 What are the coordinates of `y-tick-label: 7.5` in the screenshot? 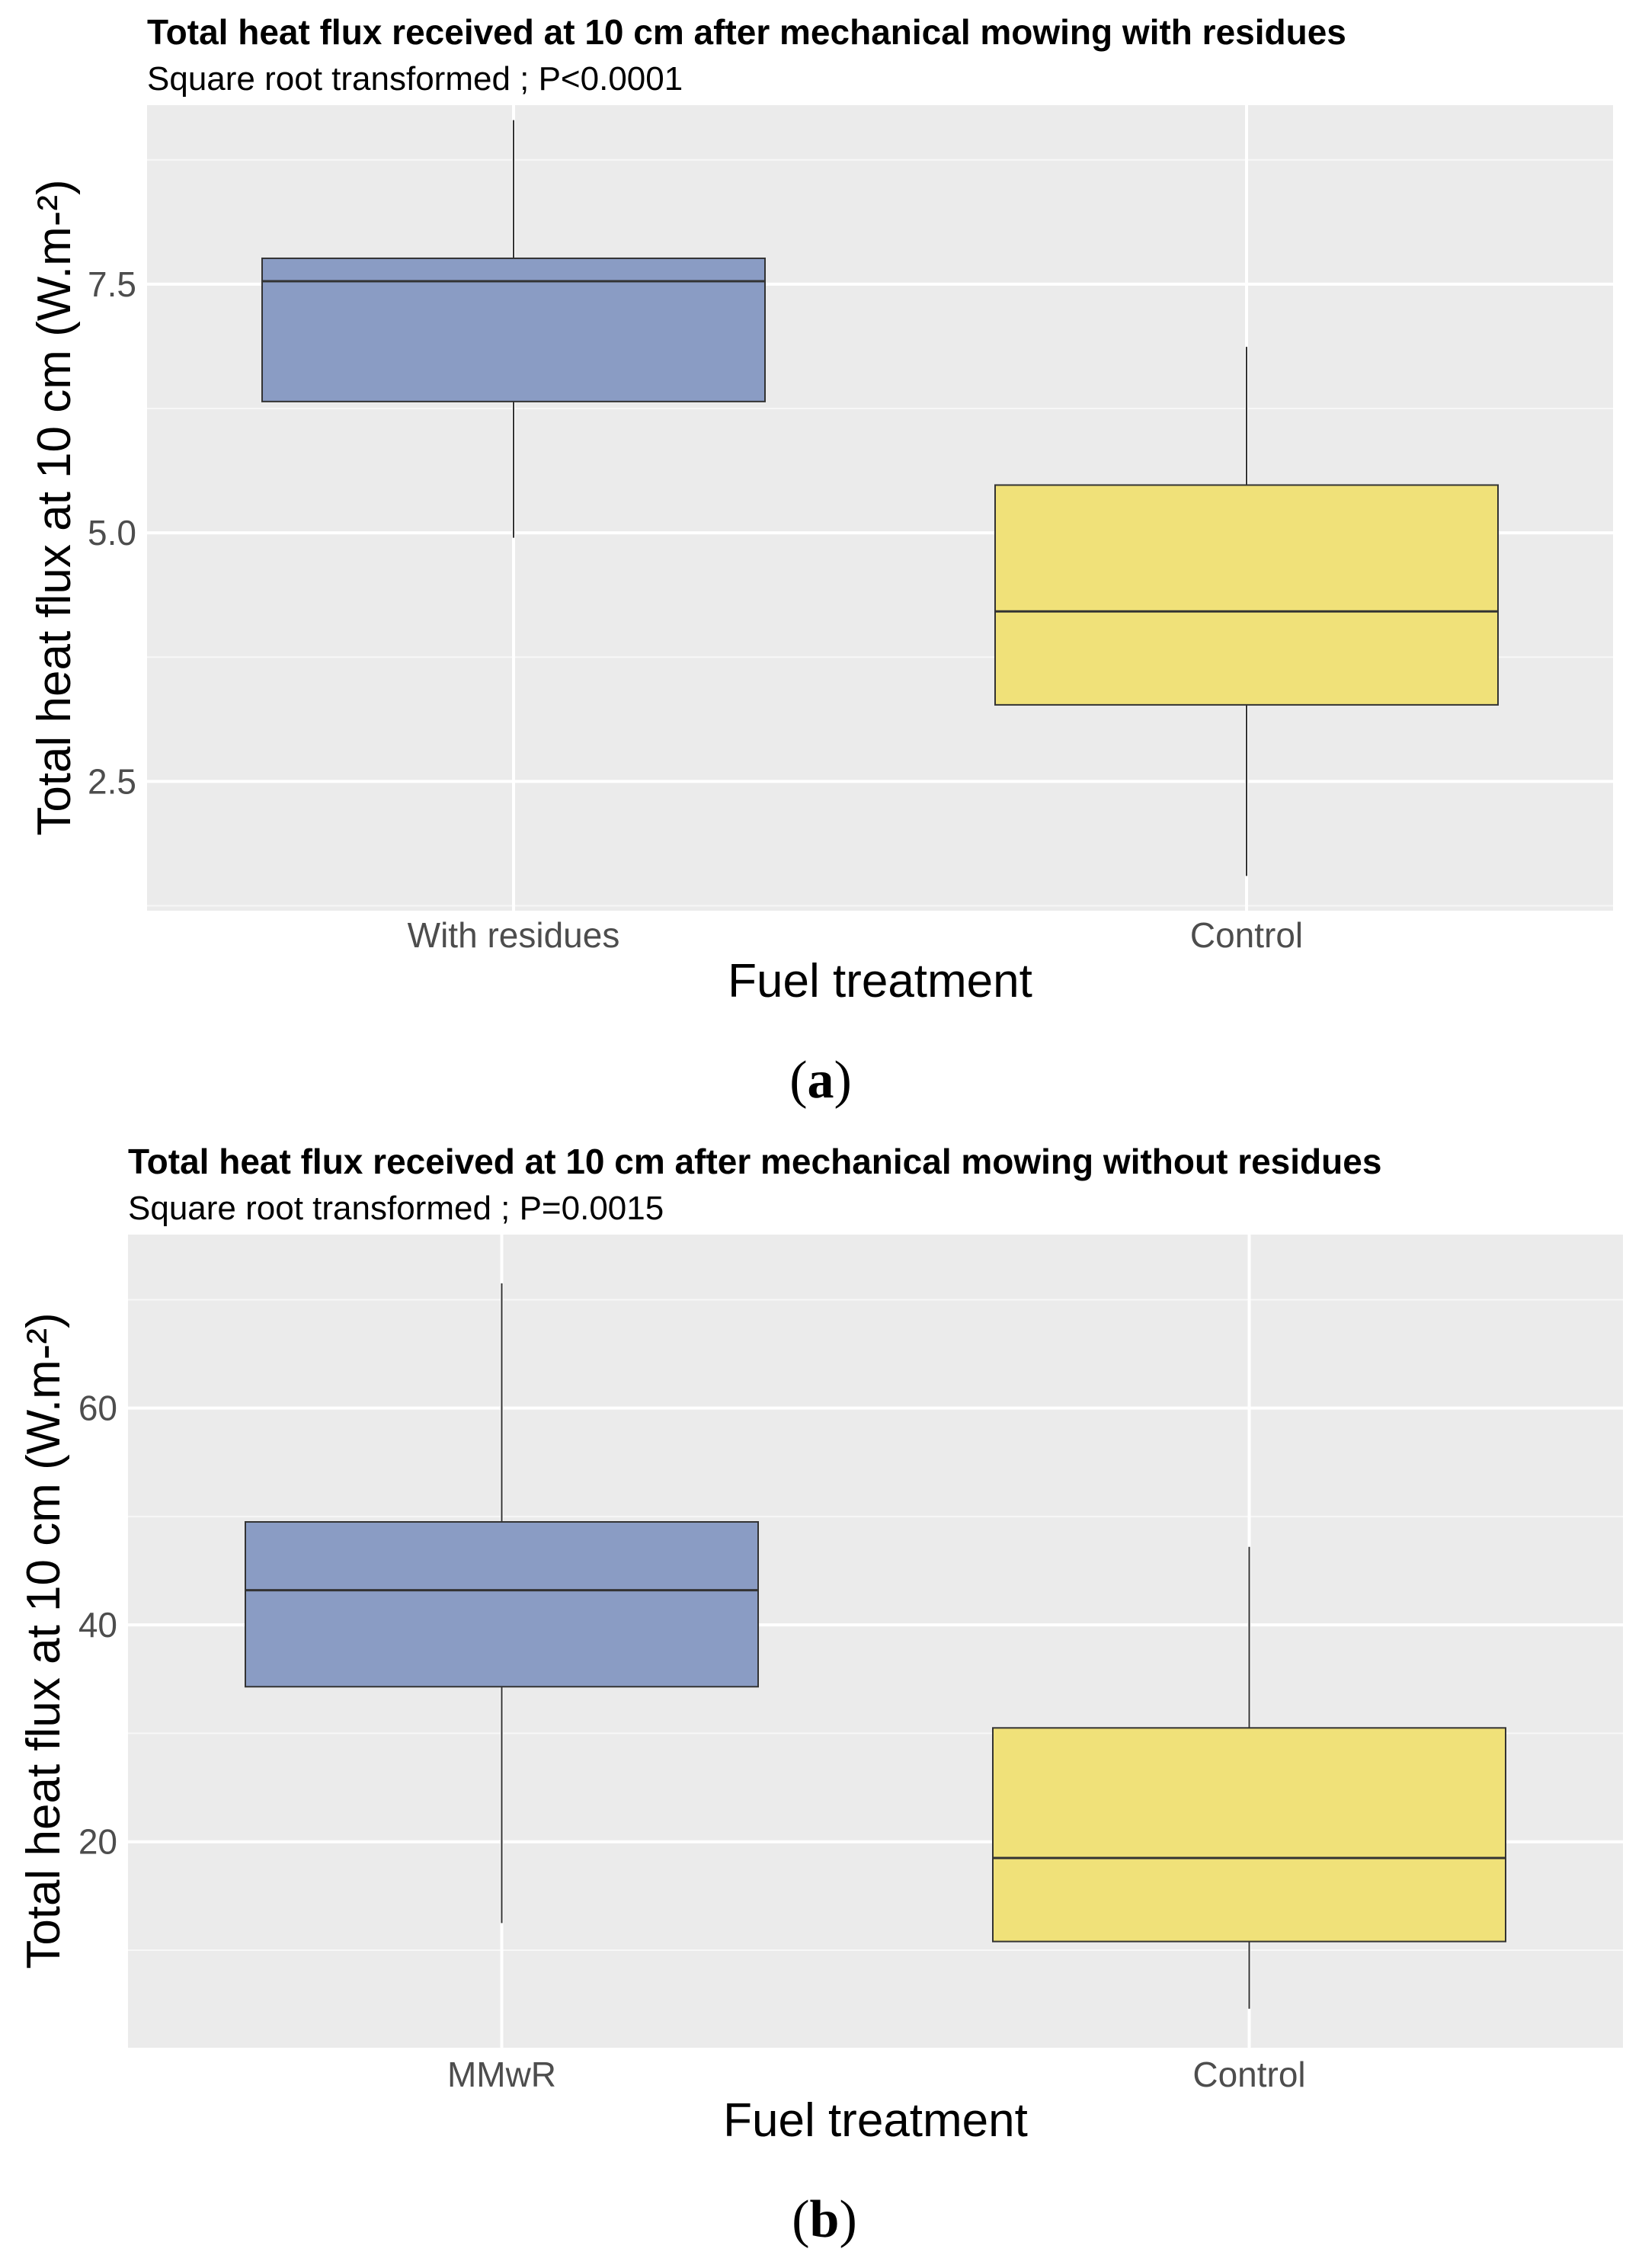 It's located at (112, 284).